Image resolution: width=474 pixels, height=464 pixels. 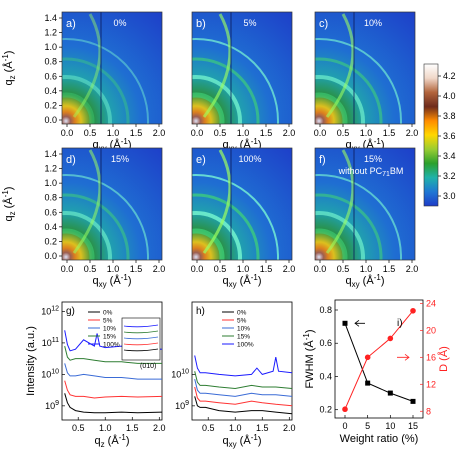 What do you see at coordinates (111, 345) in the screenshot?
I see `legend-label: 100%` at bounding box center [111, 345].